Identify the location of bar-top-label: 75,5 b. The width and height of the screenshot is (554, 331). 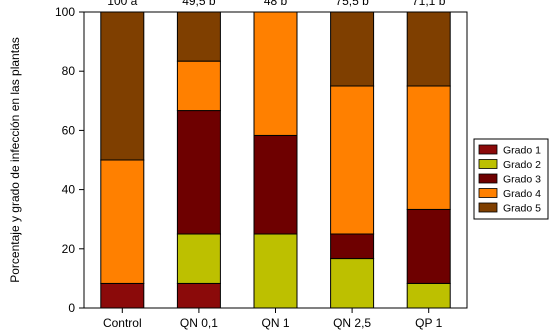
(352, 4).